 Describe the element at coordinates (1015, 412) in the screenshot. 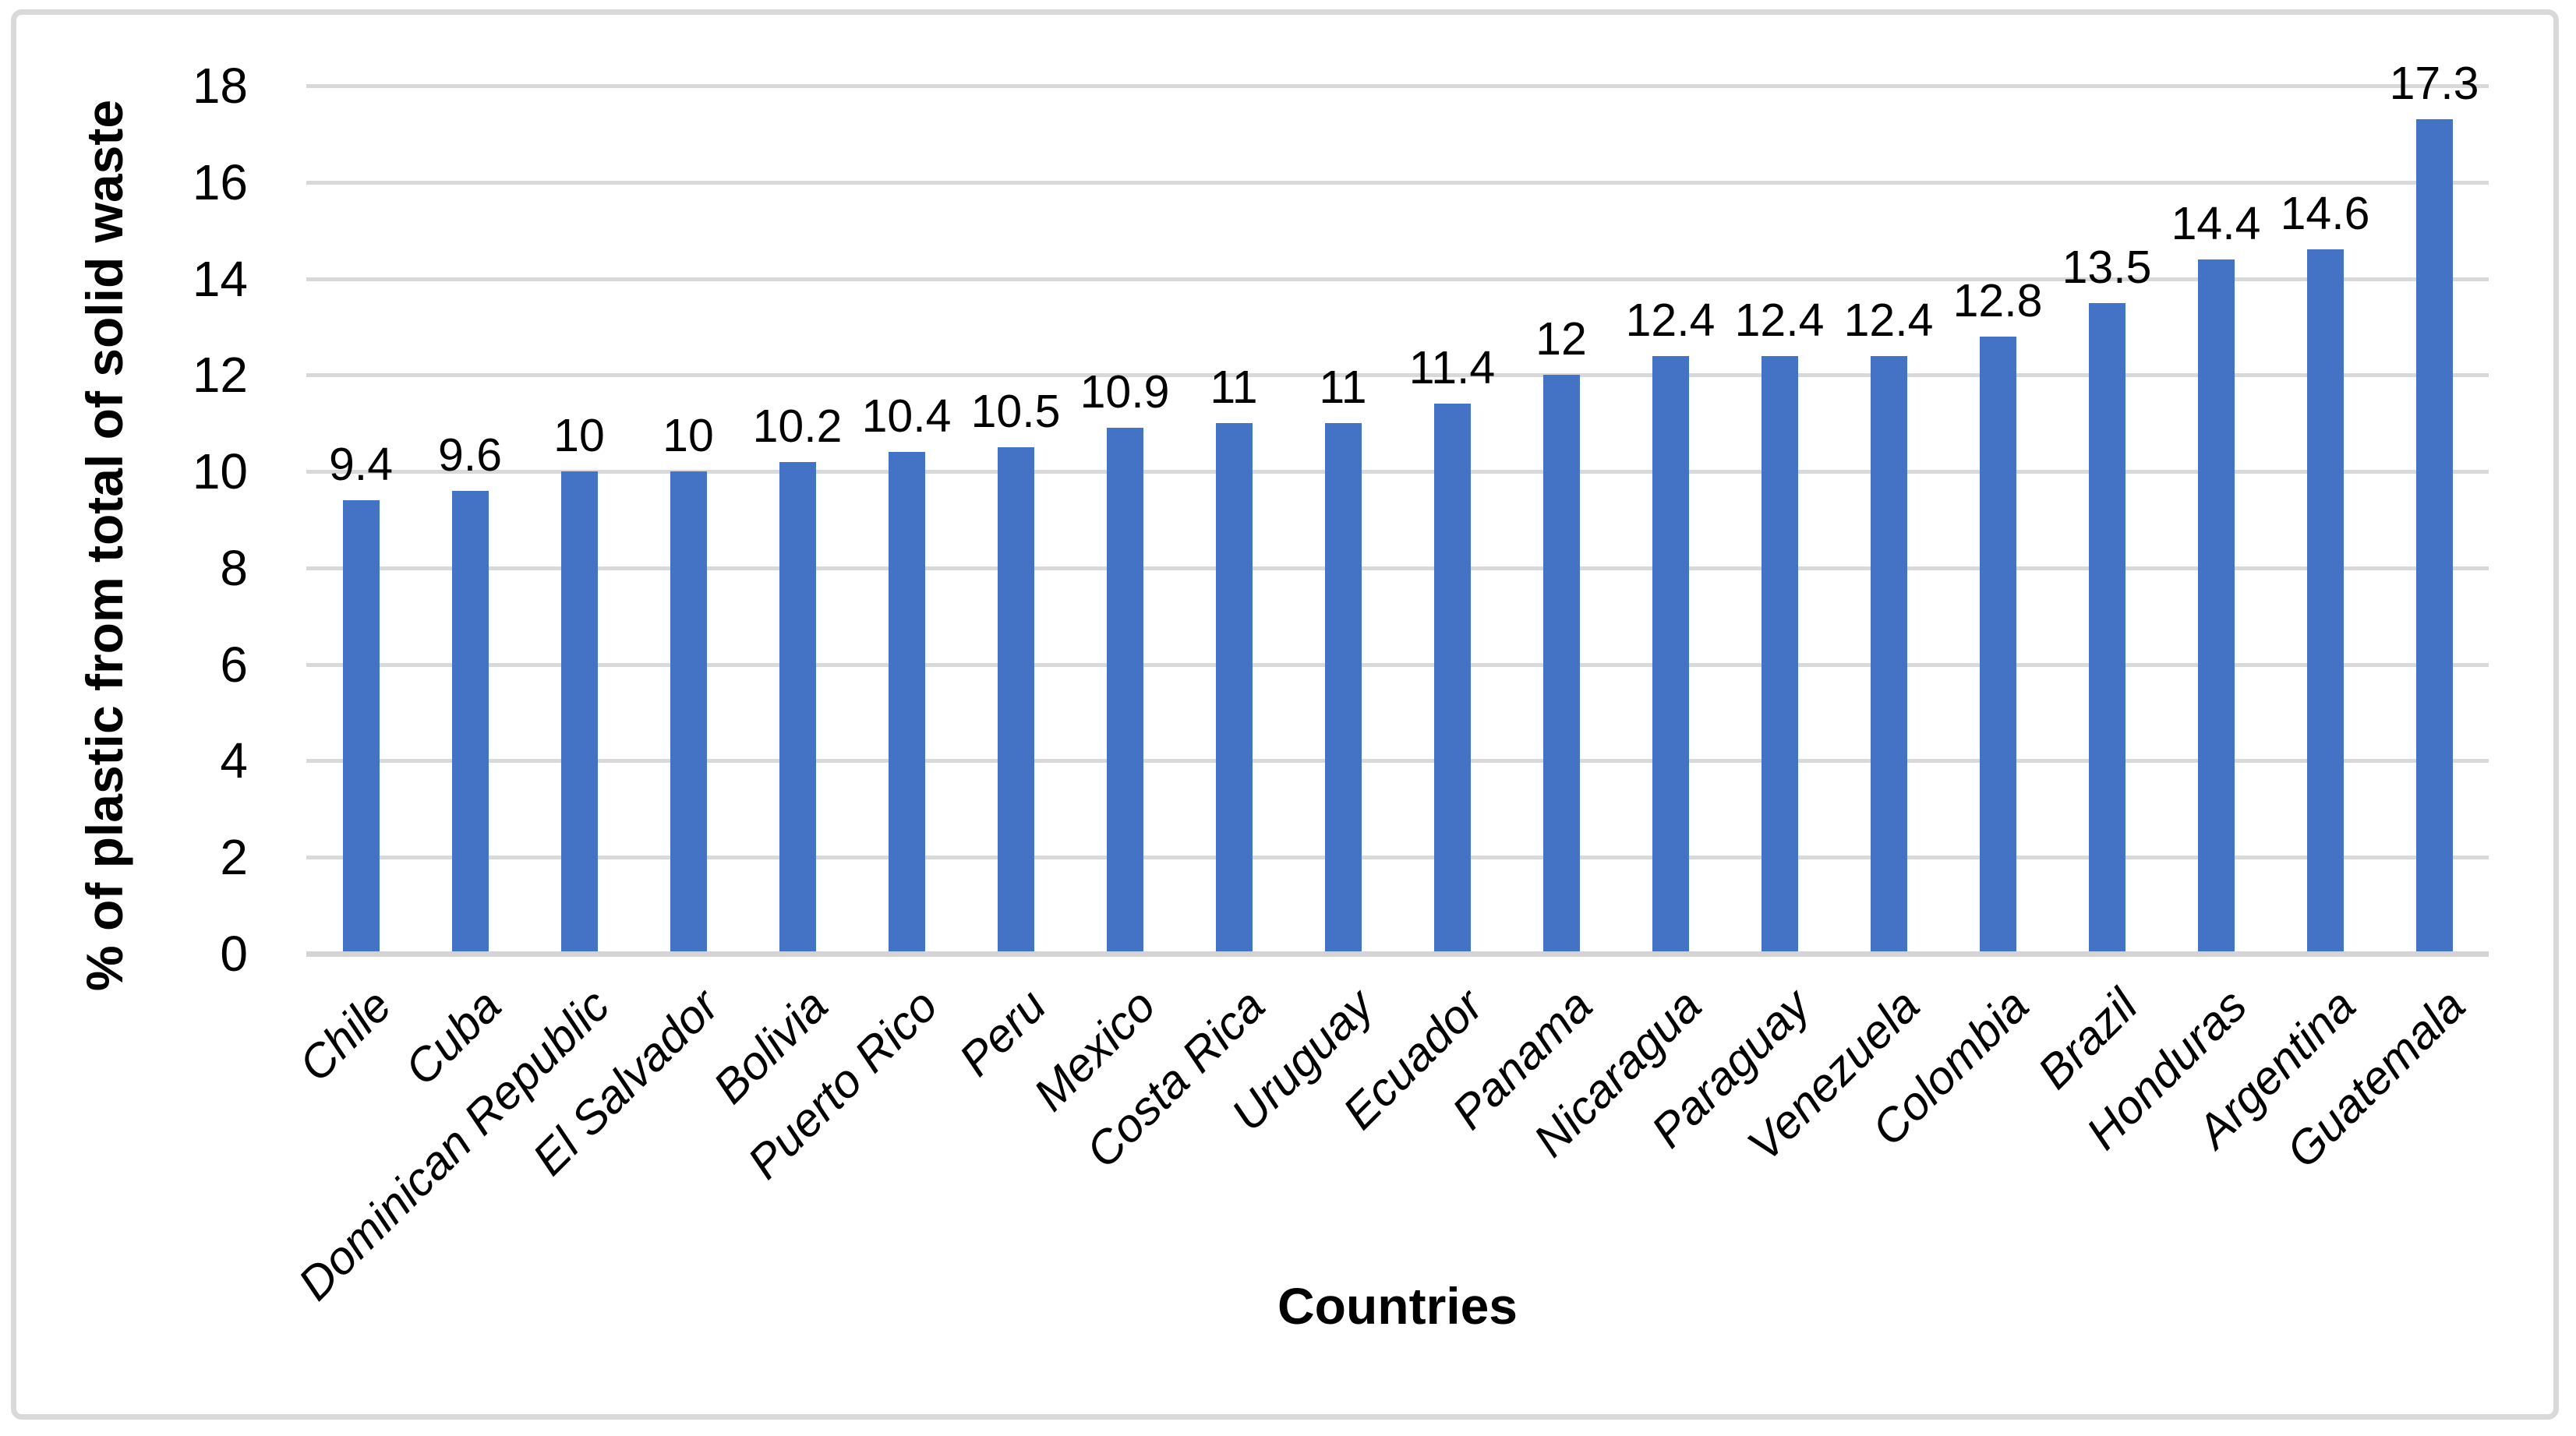

I see `bar-value-label: 10.5` at that location.